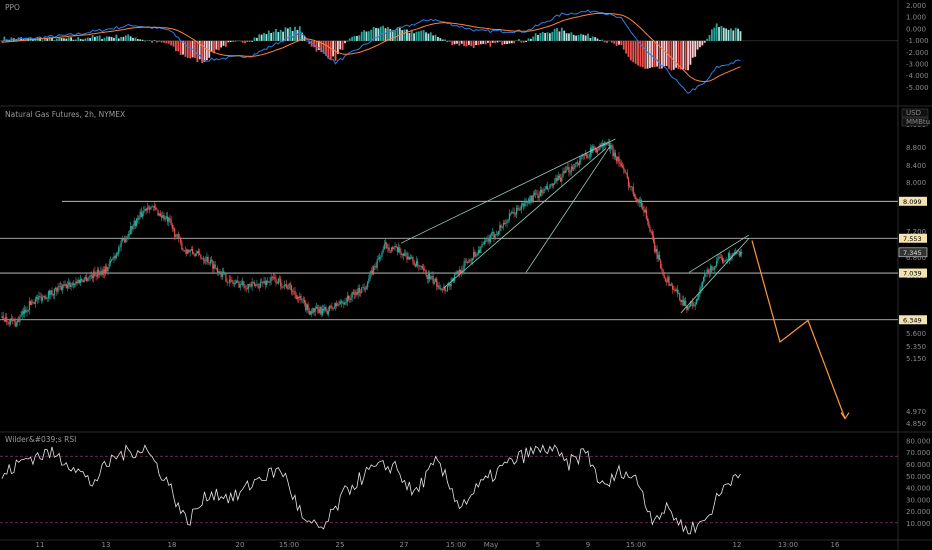 The height and width of the screenshot is (550, 932). Describe the element at coordinates (916, 166) in the screenshot. I see `price-axis-label: 8.400` at that location.